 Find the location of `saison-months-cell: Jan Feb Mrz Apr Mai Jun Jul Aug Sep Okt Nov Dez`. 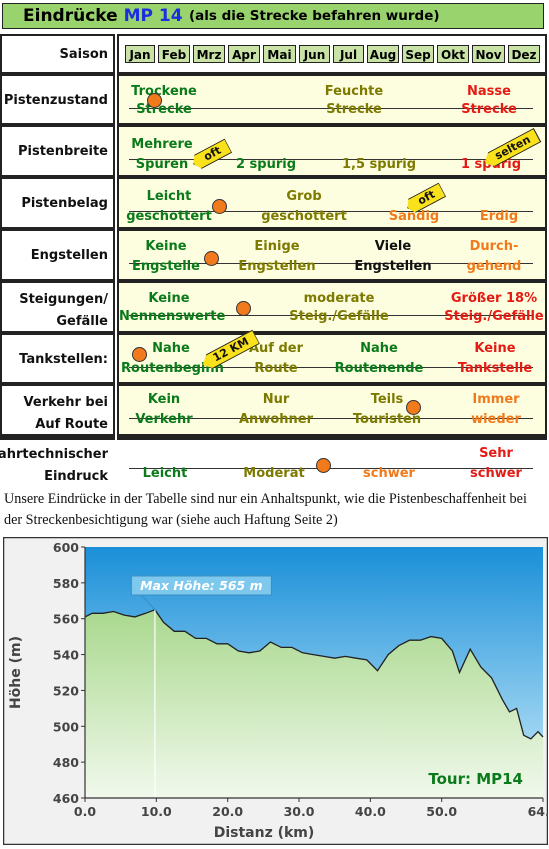

saison-months-cell: Jan Feb Mrz Apr Mai Jun Jul Aug Sep Okt Nov Dez is located at coordinates (332, 54).